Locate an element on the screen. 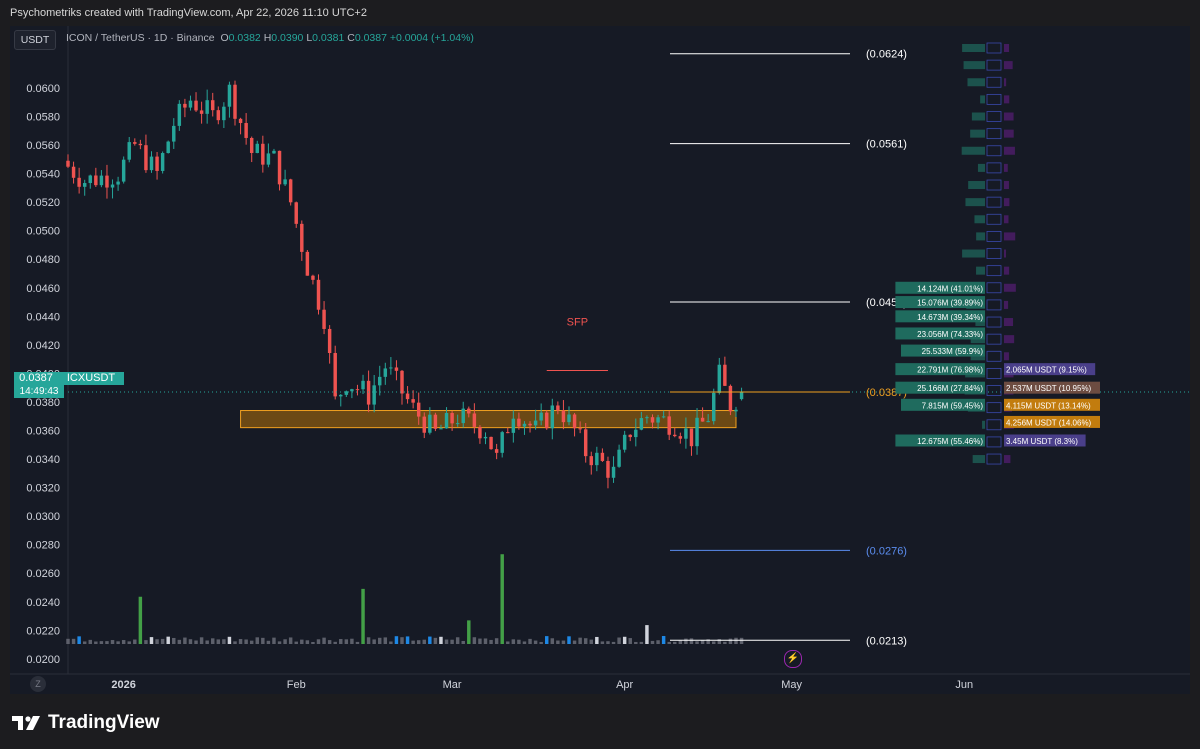  profile-buy-label: 12.675M (55.46%) is located at coordinates (950, 441).